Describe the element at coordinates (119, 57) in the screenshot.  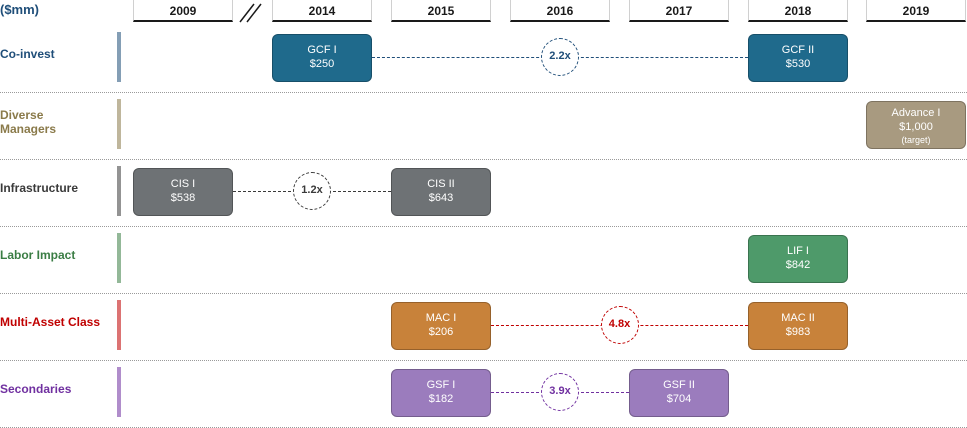
I see `category-bar-co-invest` at that location.